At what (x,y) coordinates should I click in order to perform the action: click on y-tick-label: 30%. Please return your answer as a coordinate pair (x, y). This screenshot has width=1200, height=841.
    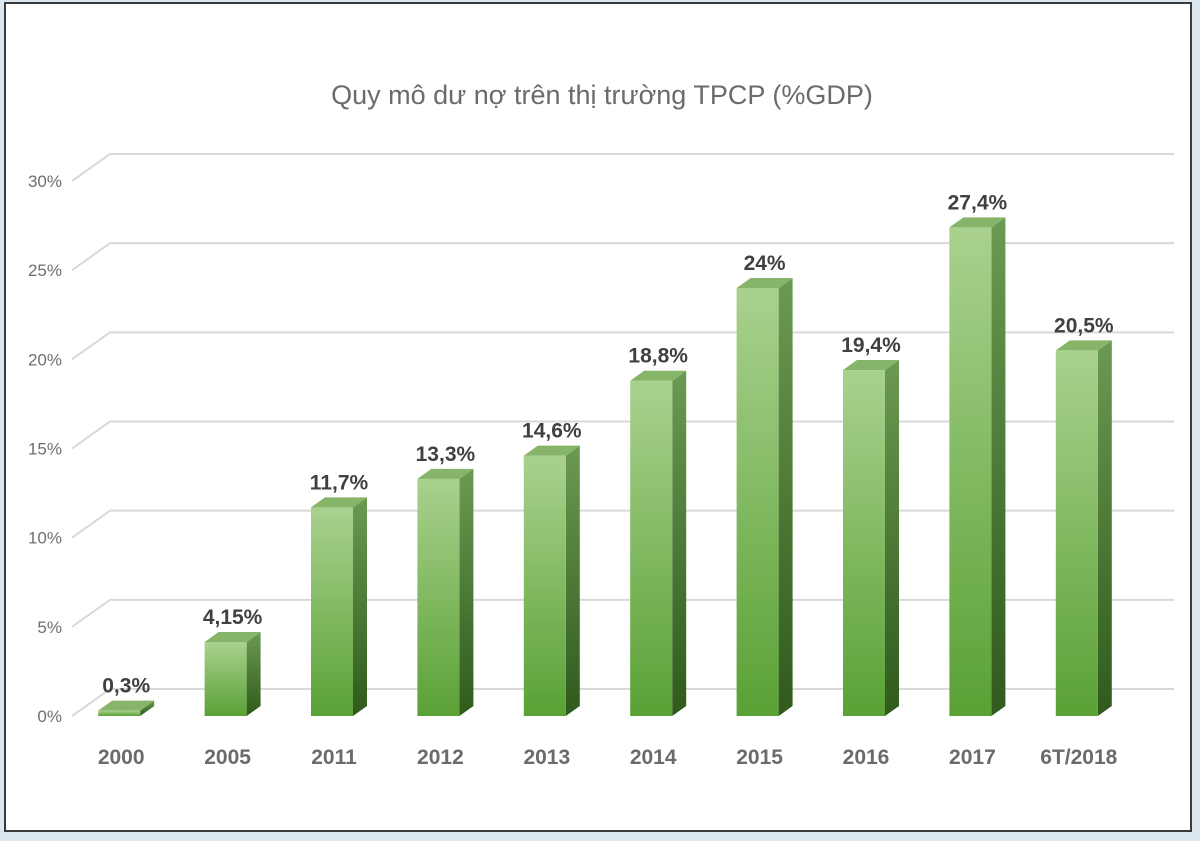
    Looking at the image, I should click on (45, 181).